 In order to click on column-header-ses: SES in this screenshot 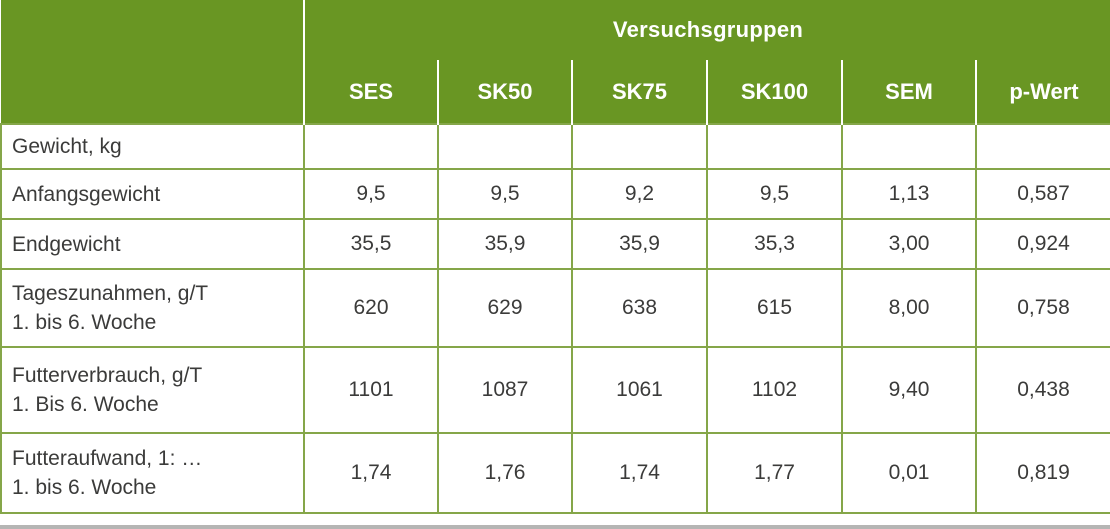, I will do `click(371, 92)`.